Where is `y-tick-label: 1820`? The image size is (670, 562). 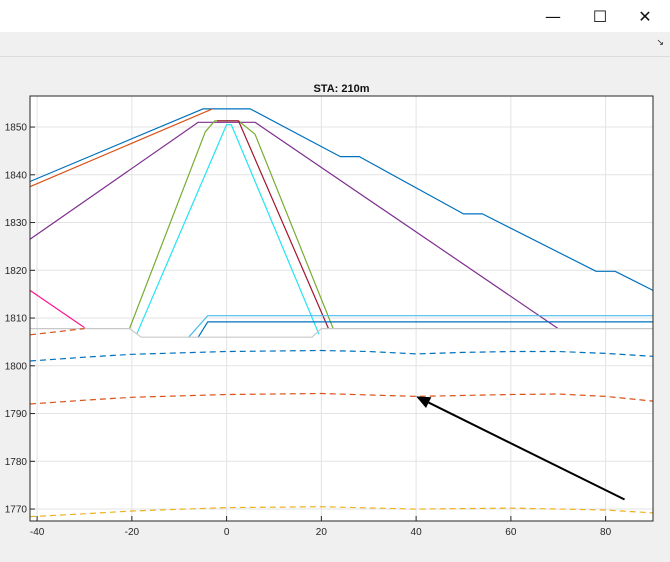 y-tick-label: 1820 is located at coordinates (16, 271).